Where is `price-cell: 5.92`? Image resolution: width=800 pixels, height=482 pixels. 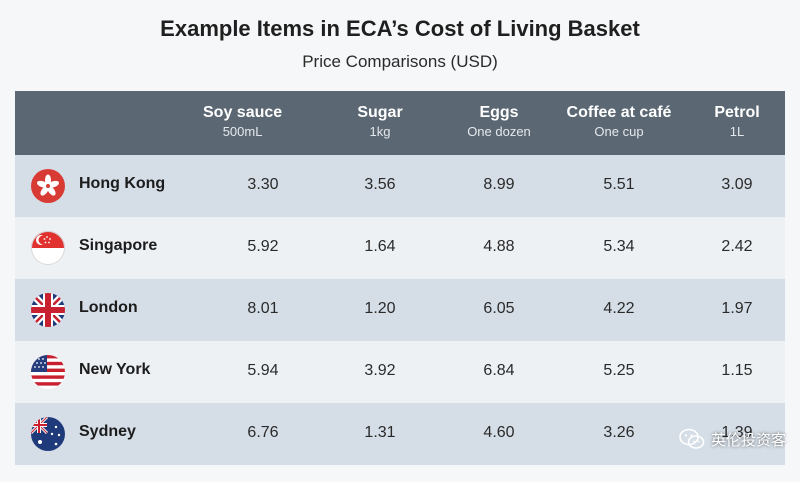 price-cell: 5.92 is located at coordinates (263, 246).